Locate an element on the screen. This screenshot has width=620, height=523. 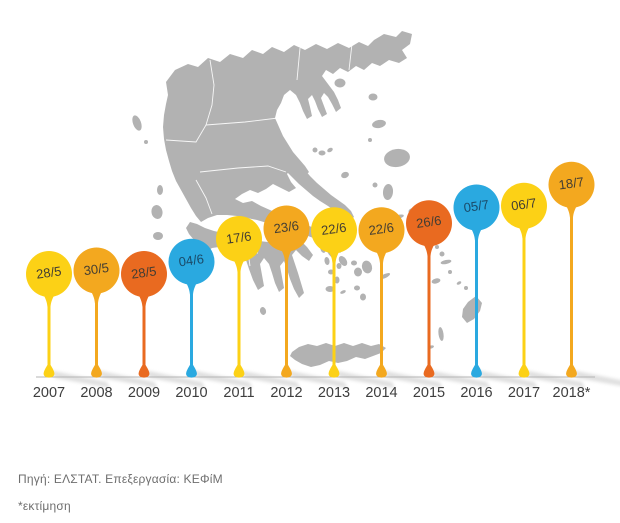
date-label: 30/5 is located at coordinates (96, 269).